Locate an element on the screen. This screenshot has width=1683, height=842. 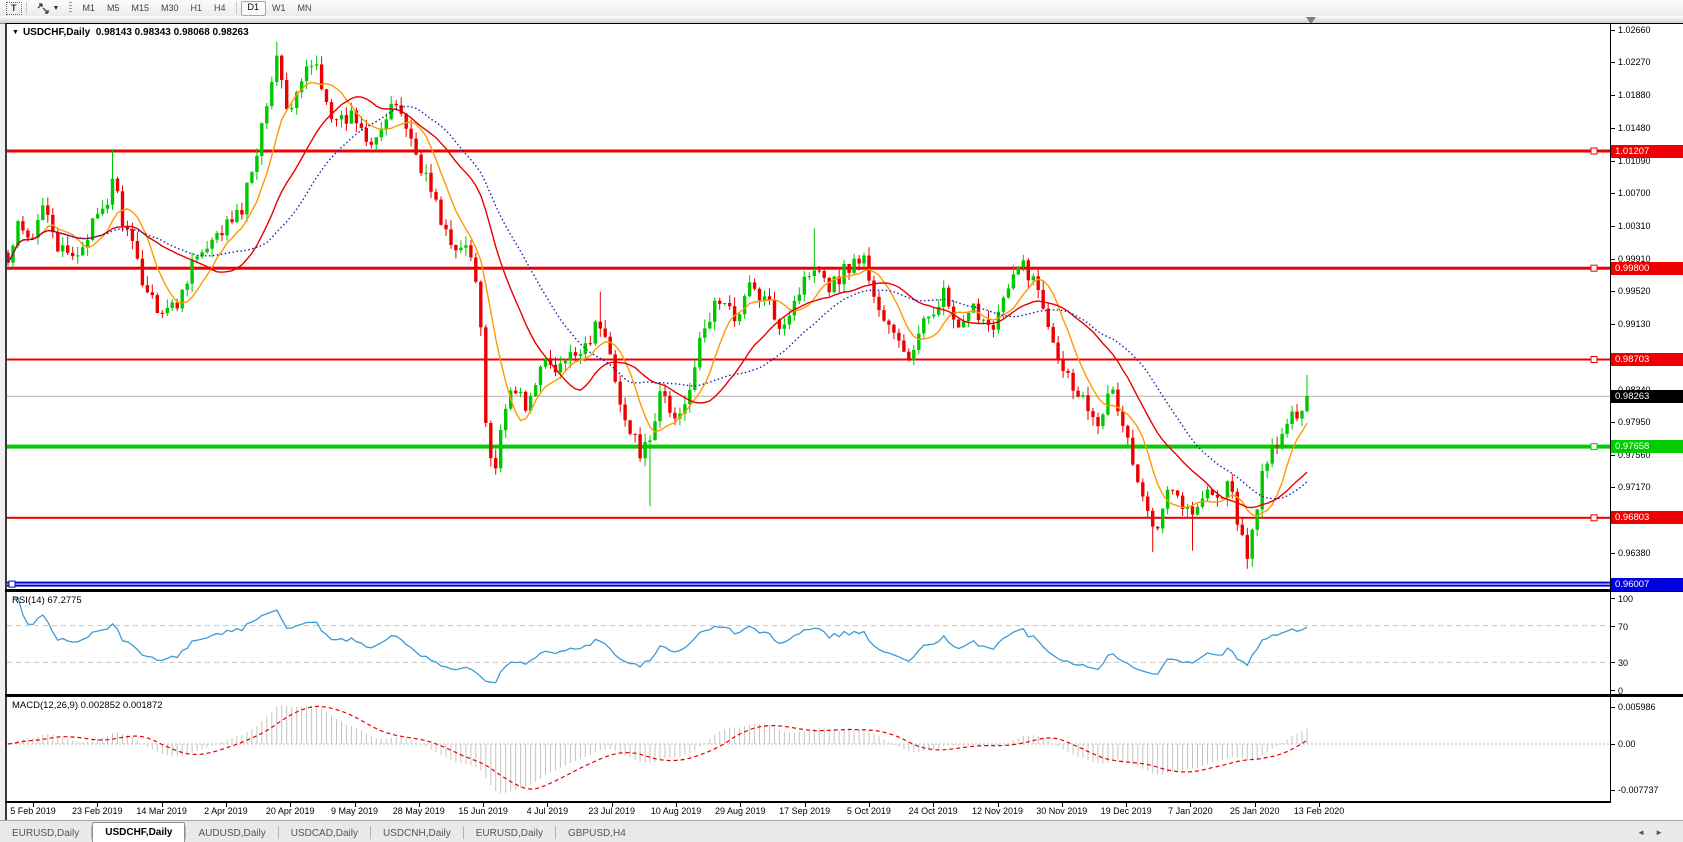
arrow-tools-button: ▼ is located at coordinates (48, 8).